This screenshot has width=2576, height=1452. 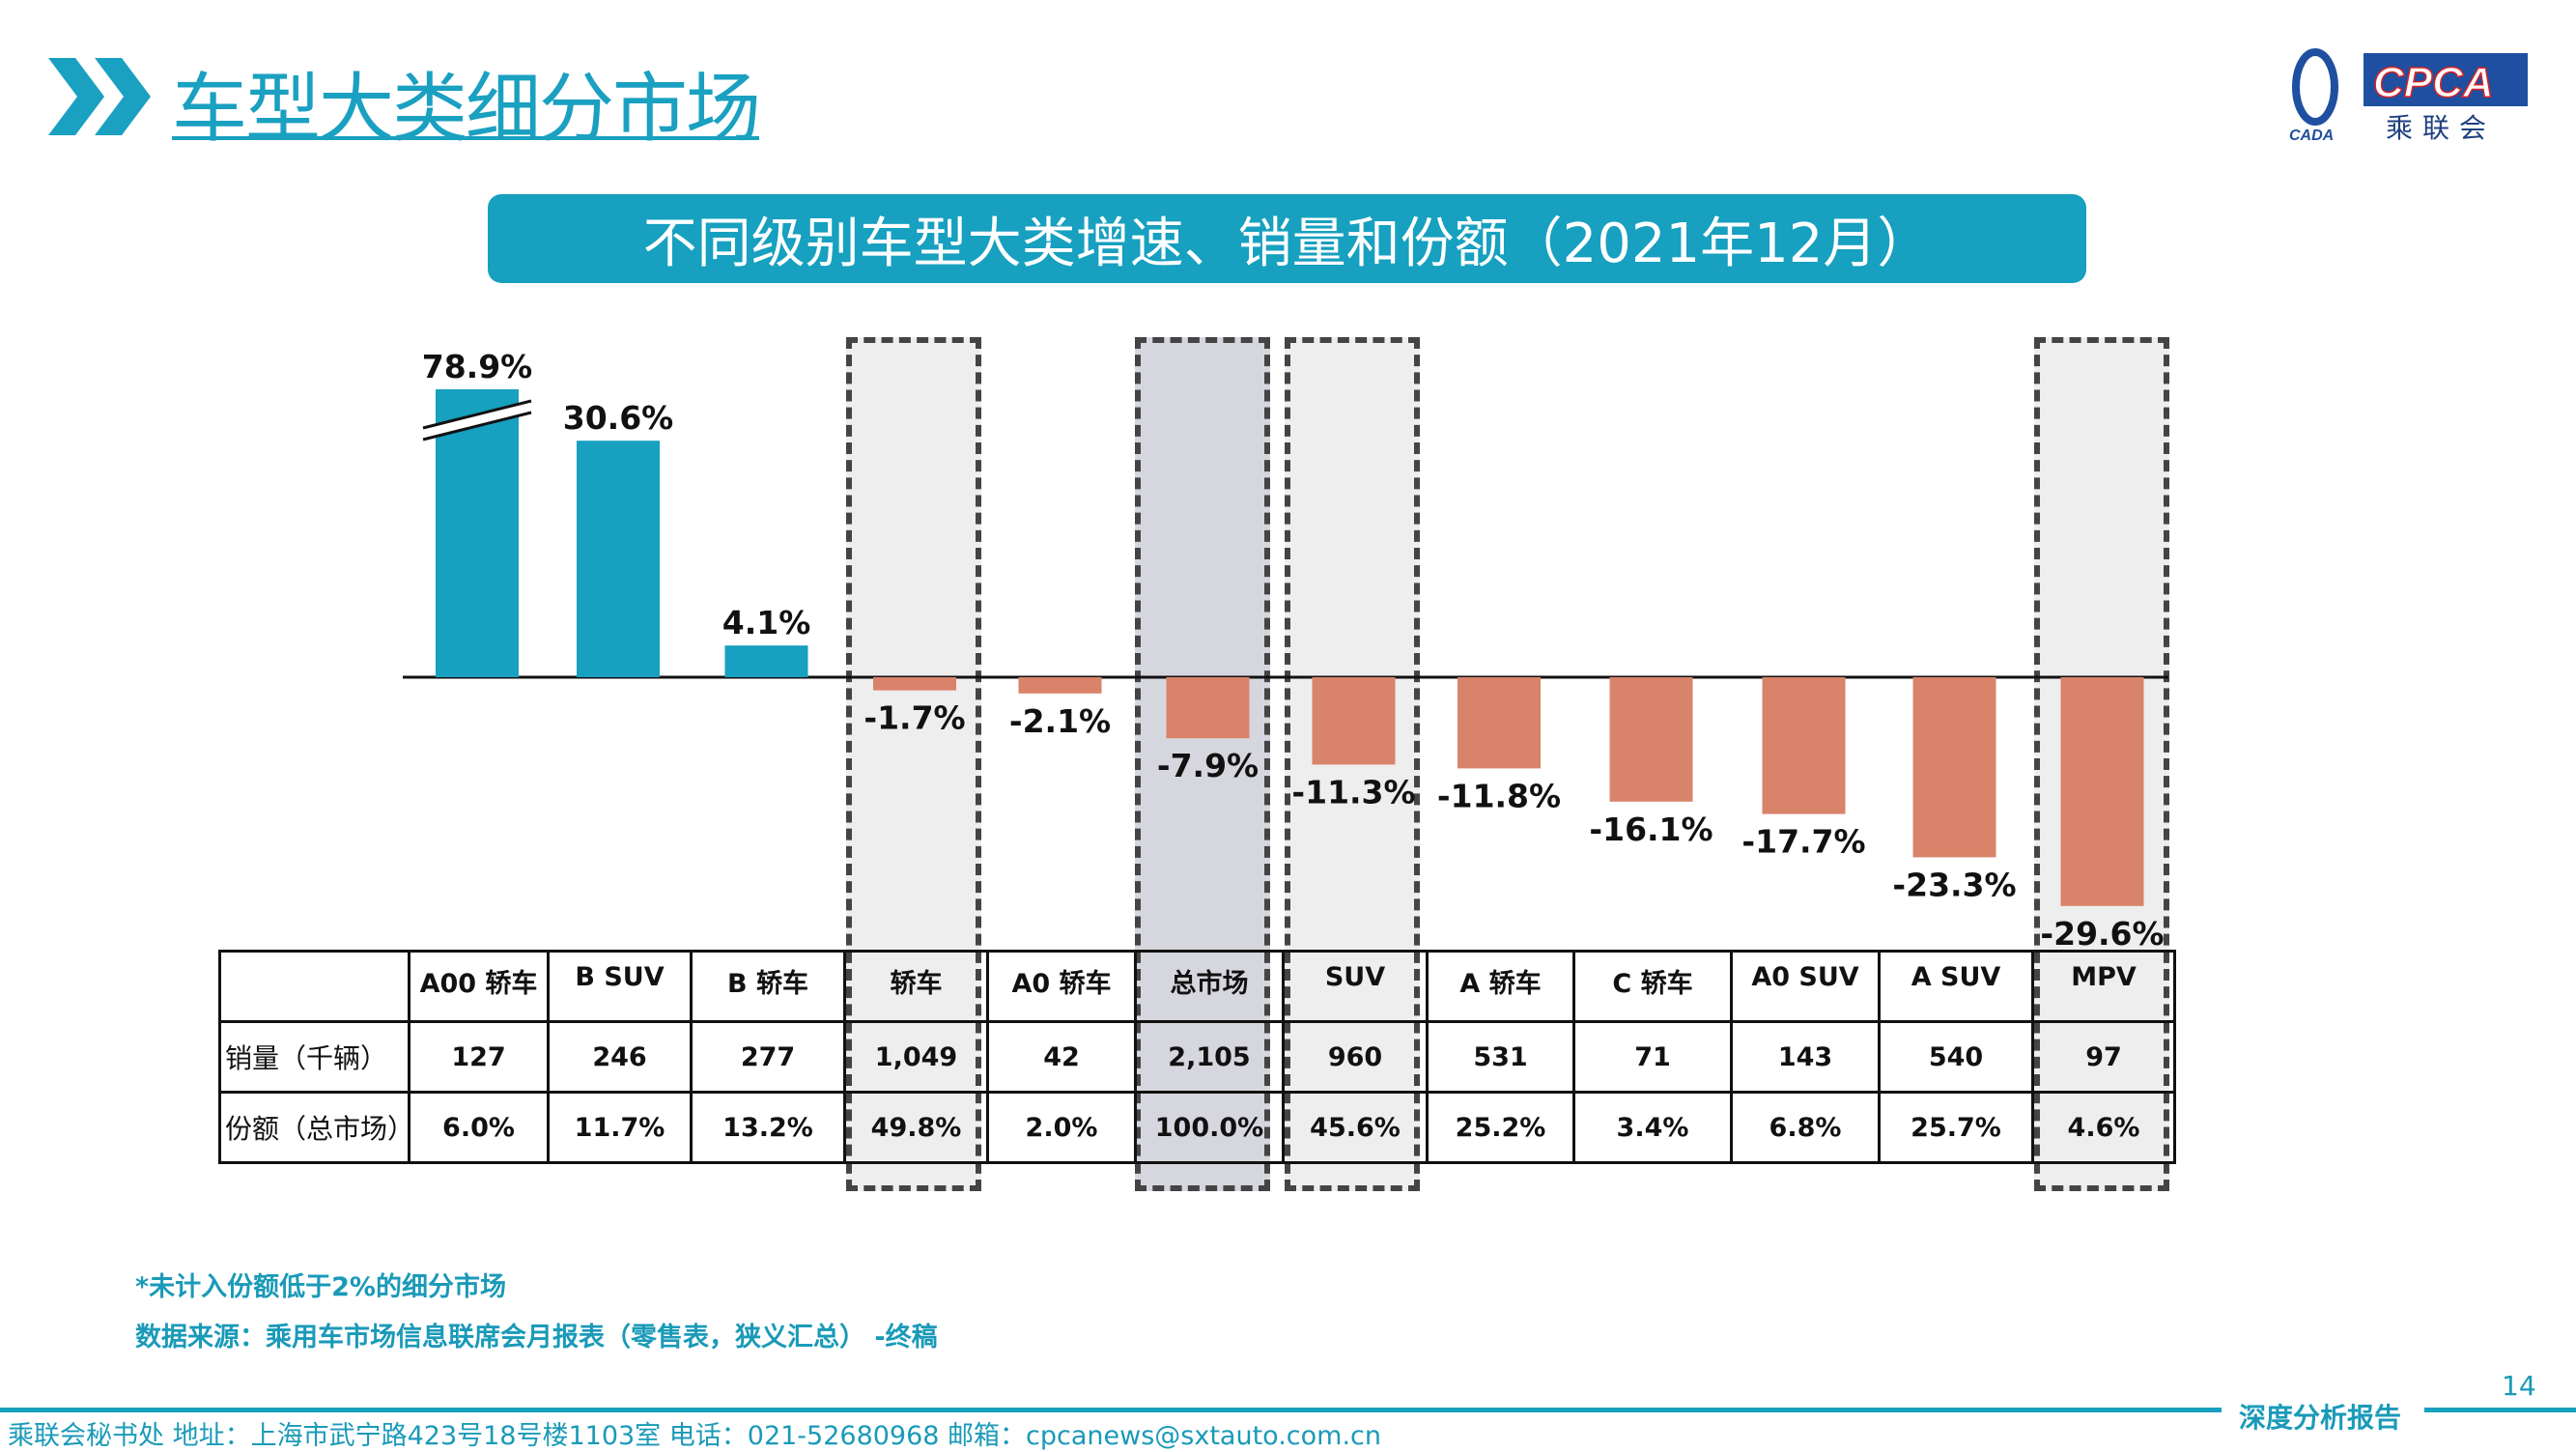 What do you see at coordinates (916, 1127) in the screenshot?
I see `table-cell: 49.8%` at bounding box center [916, 1127].